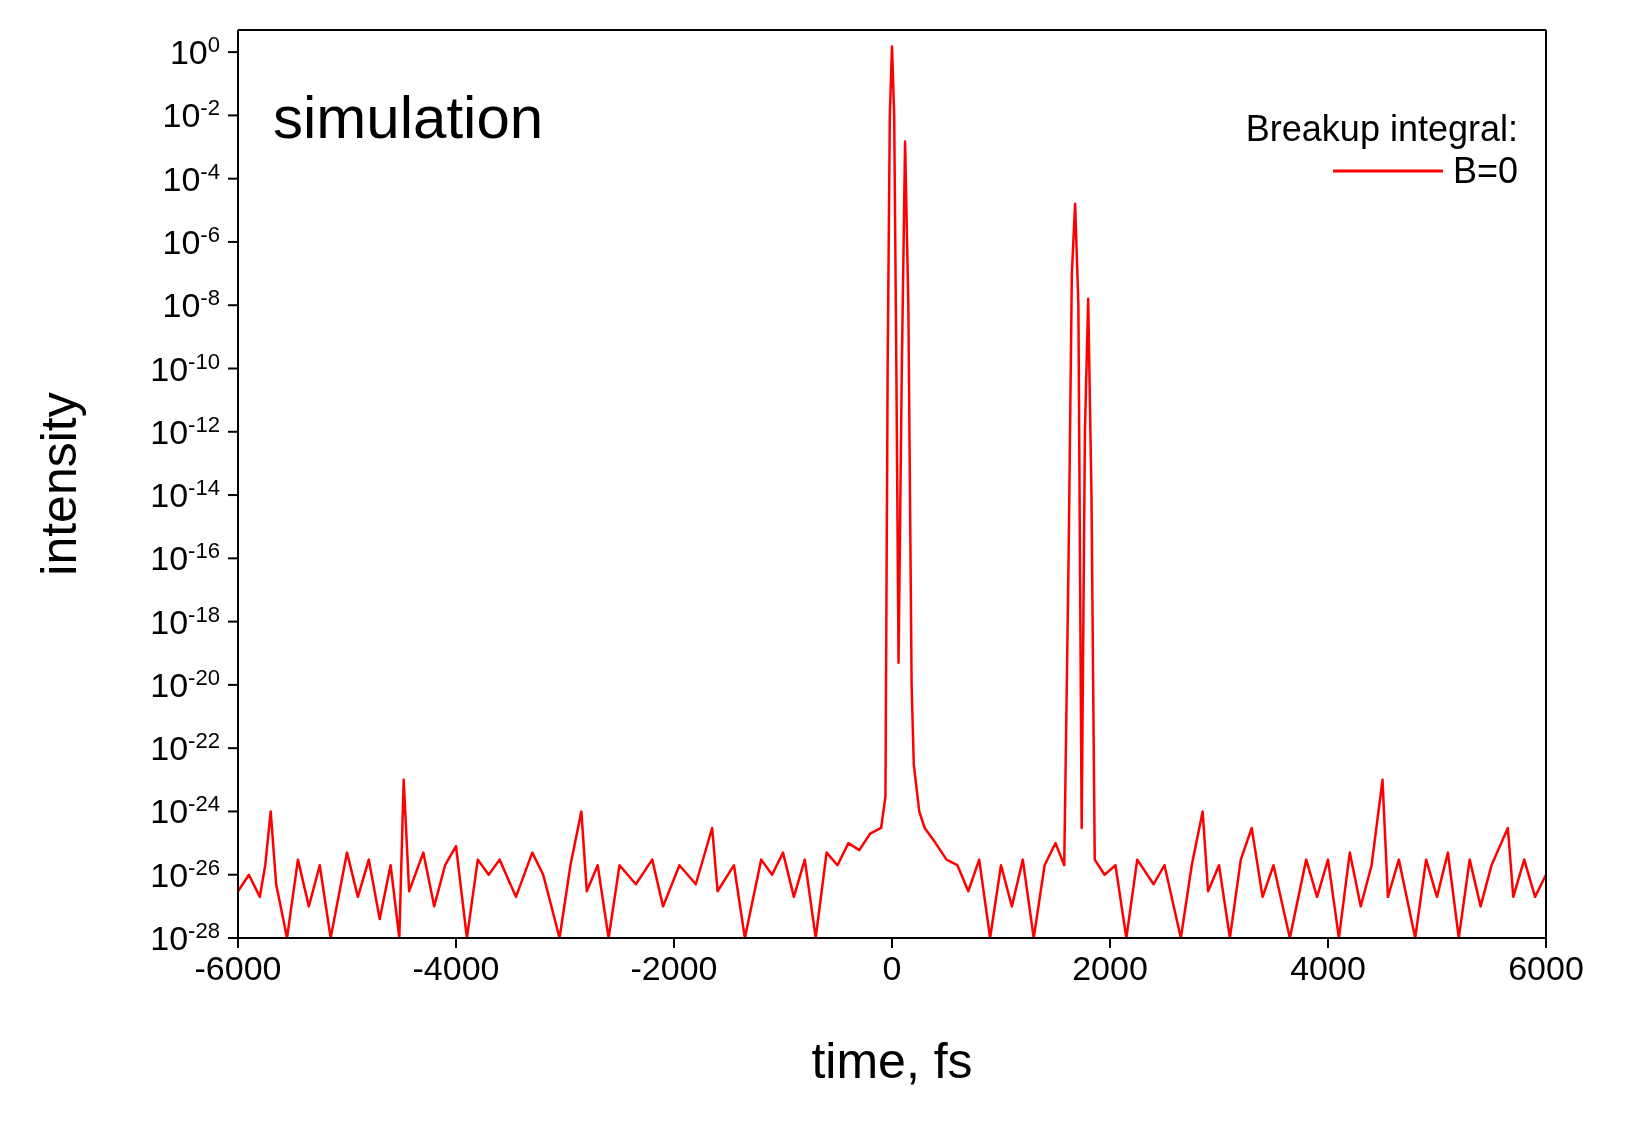 The height and width of the screenshot is (1122, 1629). I want to click on x-axis-title: time, fs, so click(892, 1061).